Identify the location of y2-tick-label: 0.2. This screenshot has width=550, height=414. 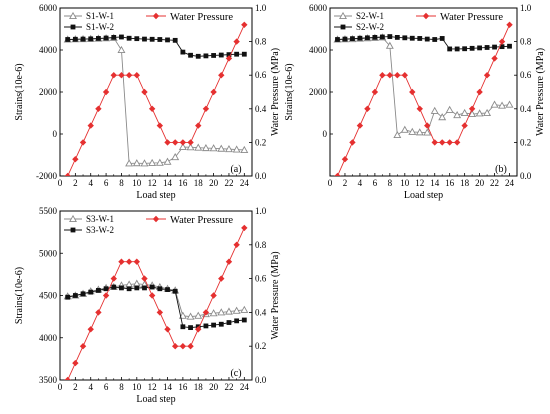
(525, 142).